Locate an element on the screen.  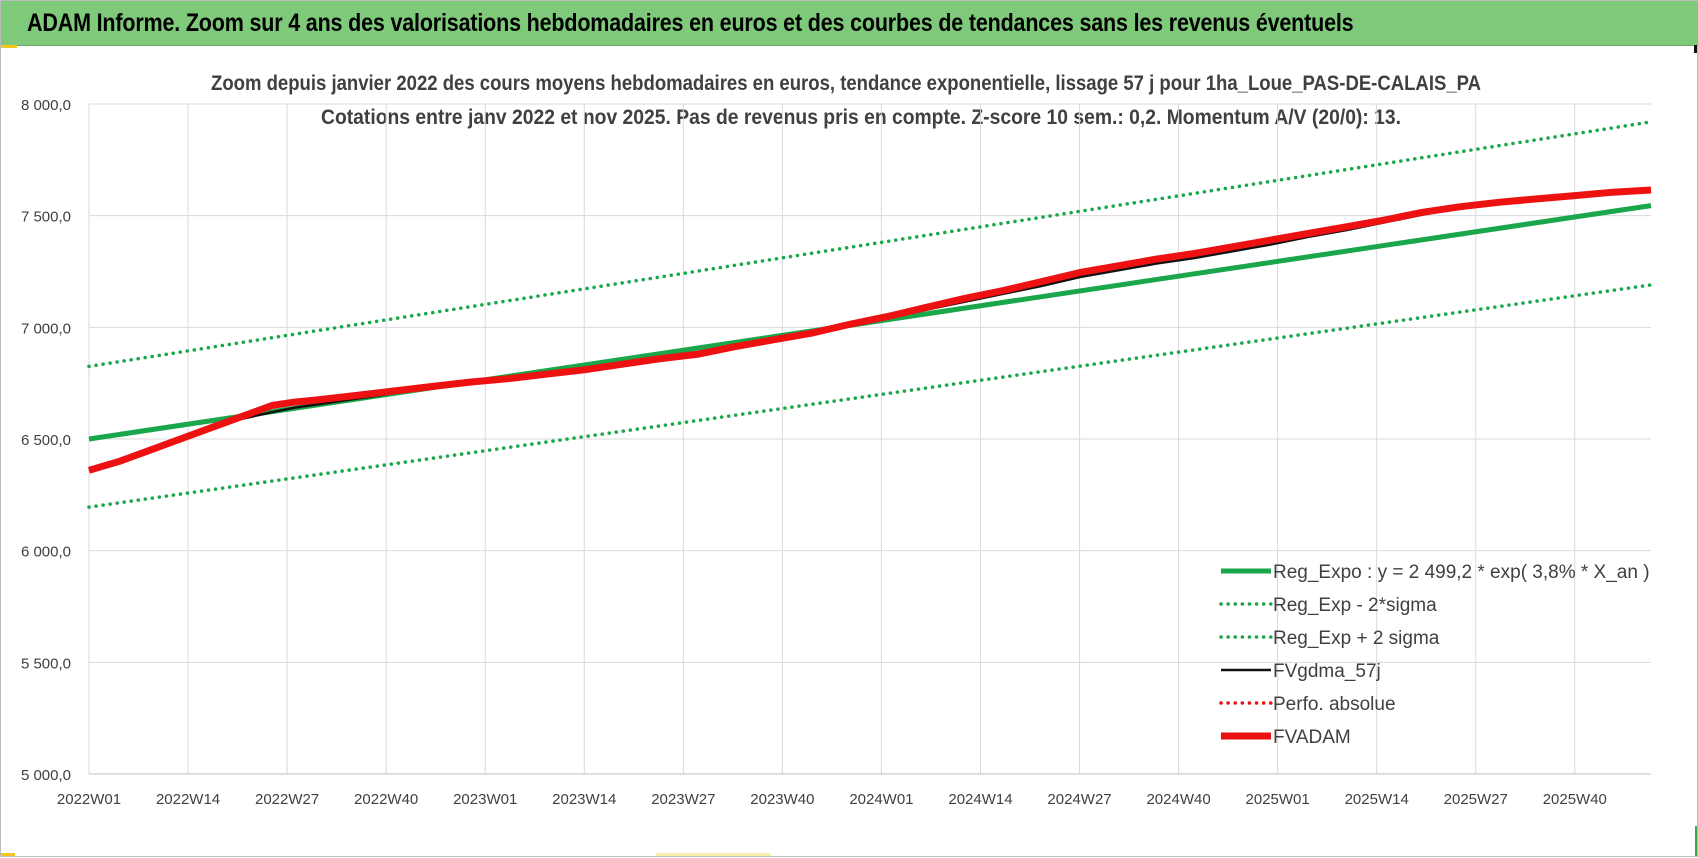
x-tick-label: 2022W40 is located at coordinates (386, 799).